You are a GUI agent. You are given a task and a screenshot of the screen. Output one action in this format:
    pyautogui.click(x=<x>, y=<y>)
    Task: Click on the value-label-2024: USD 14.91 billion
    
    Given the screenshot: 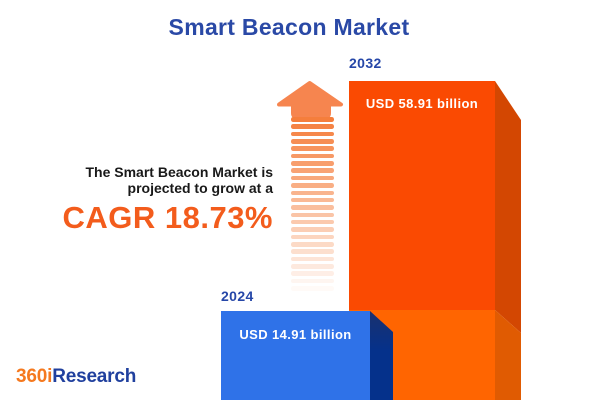 What is the action you would take?
    pyautogui.click(x=295, y=334)
    